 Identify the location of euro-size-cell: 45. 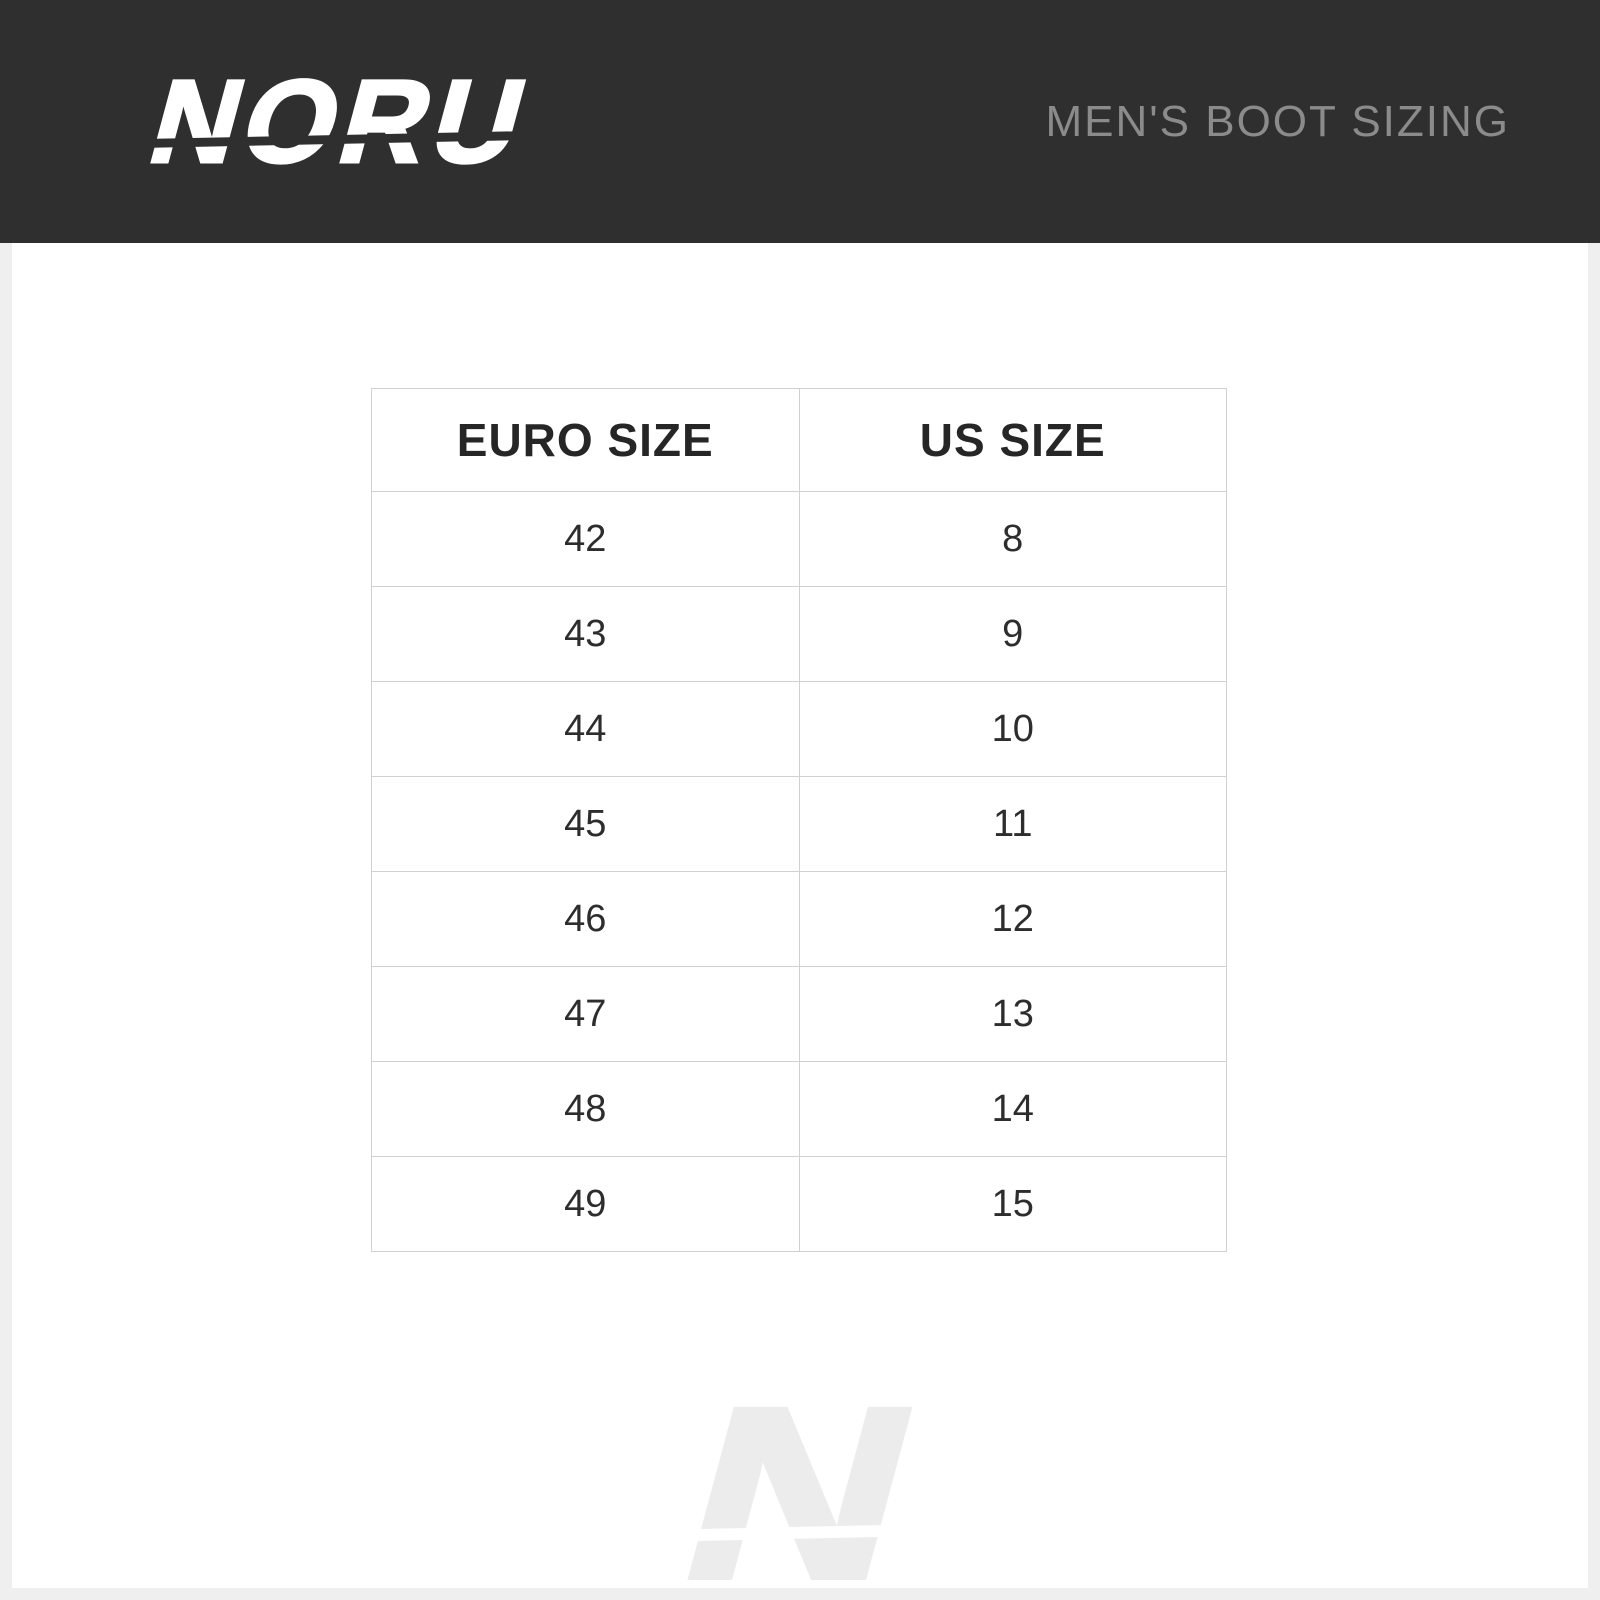
(585, 824).